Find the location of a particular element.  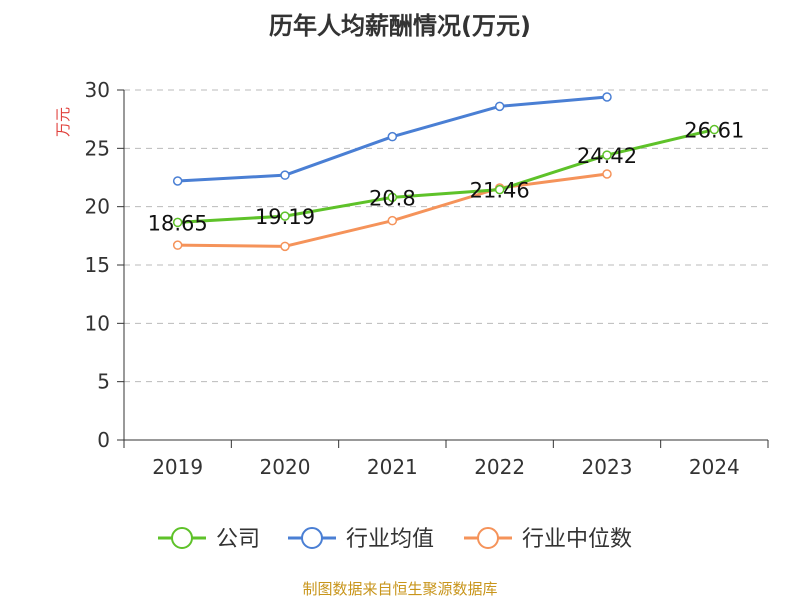

y-tick-label: 5 is located at coordinates (103, 382).